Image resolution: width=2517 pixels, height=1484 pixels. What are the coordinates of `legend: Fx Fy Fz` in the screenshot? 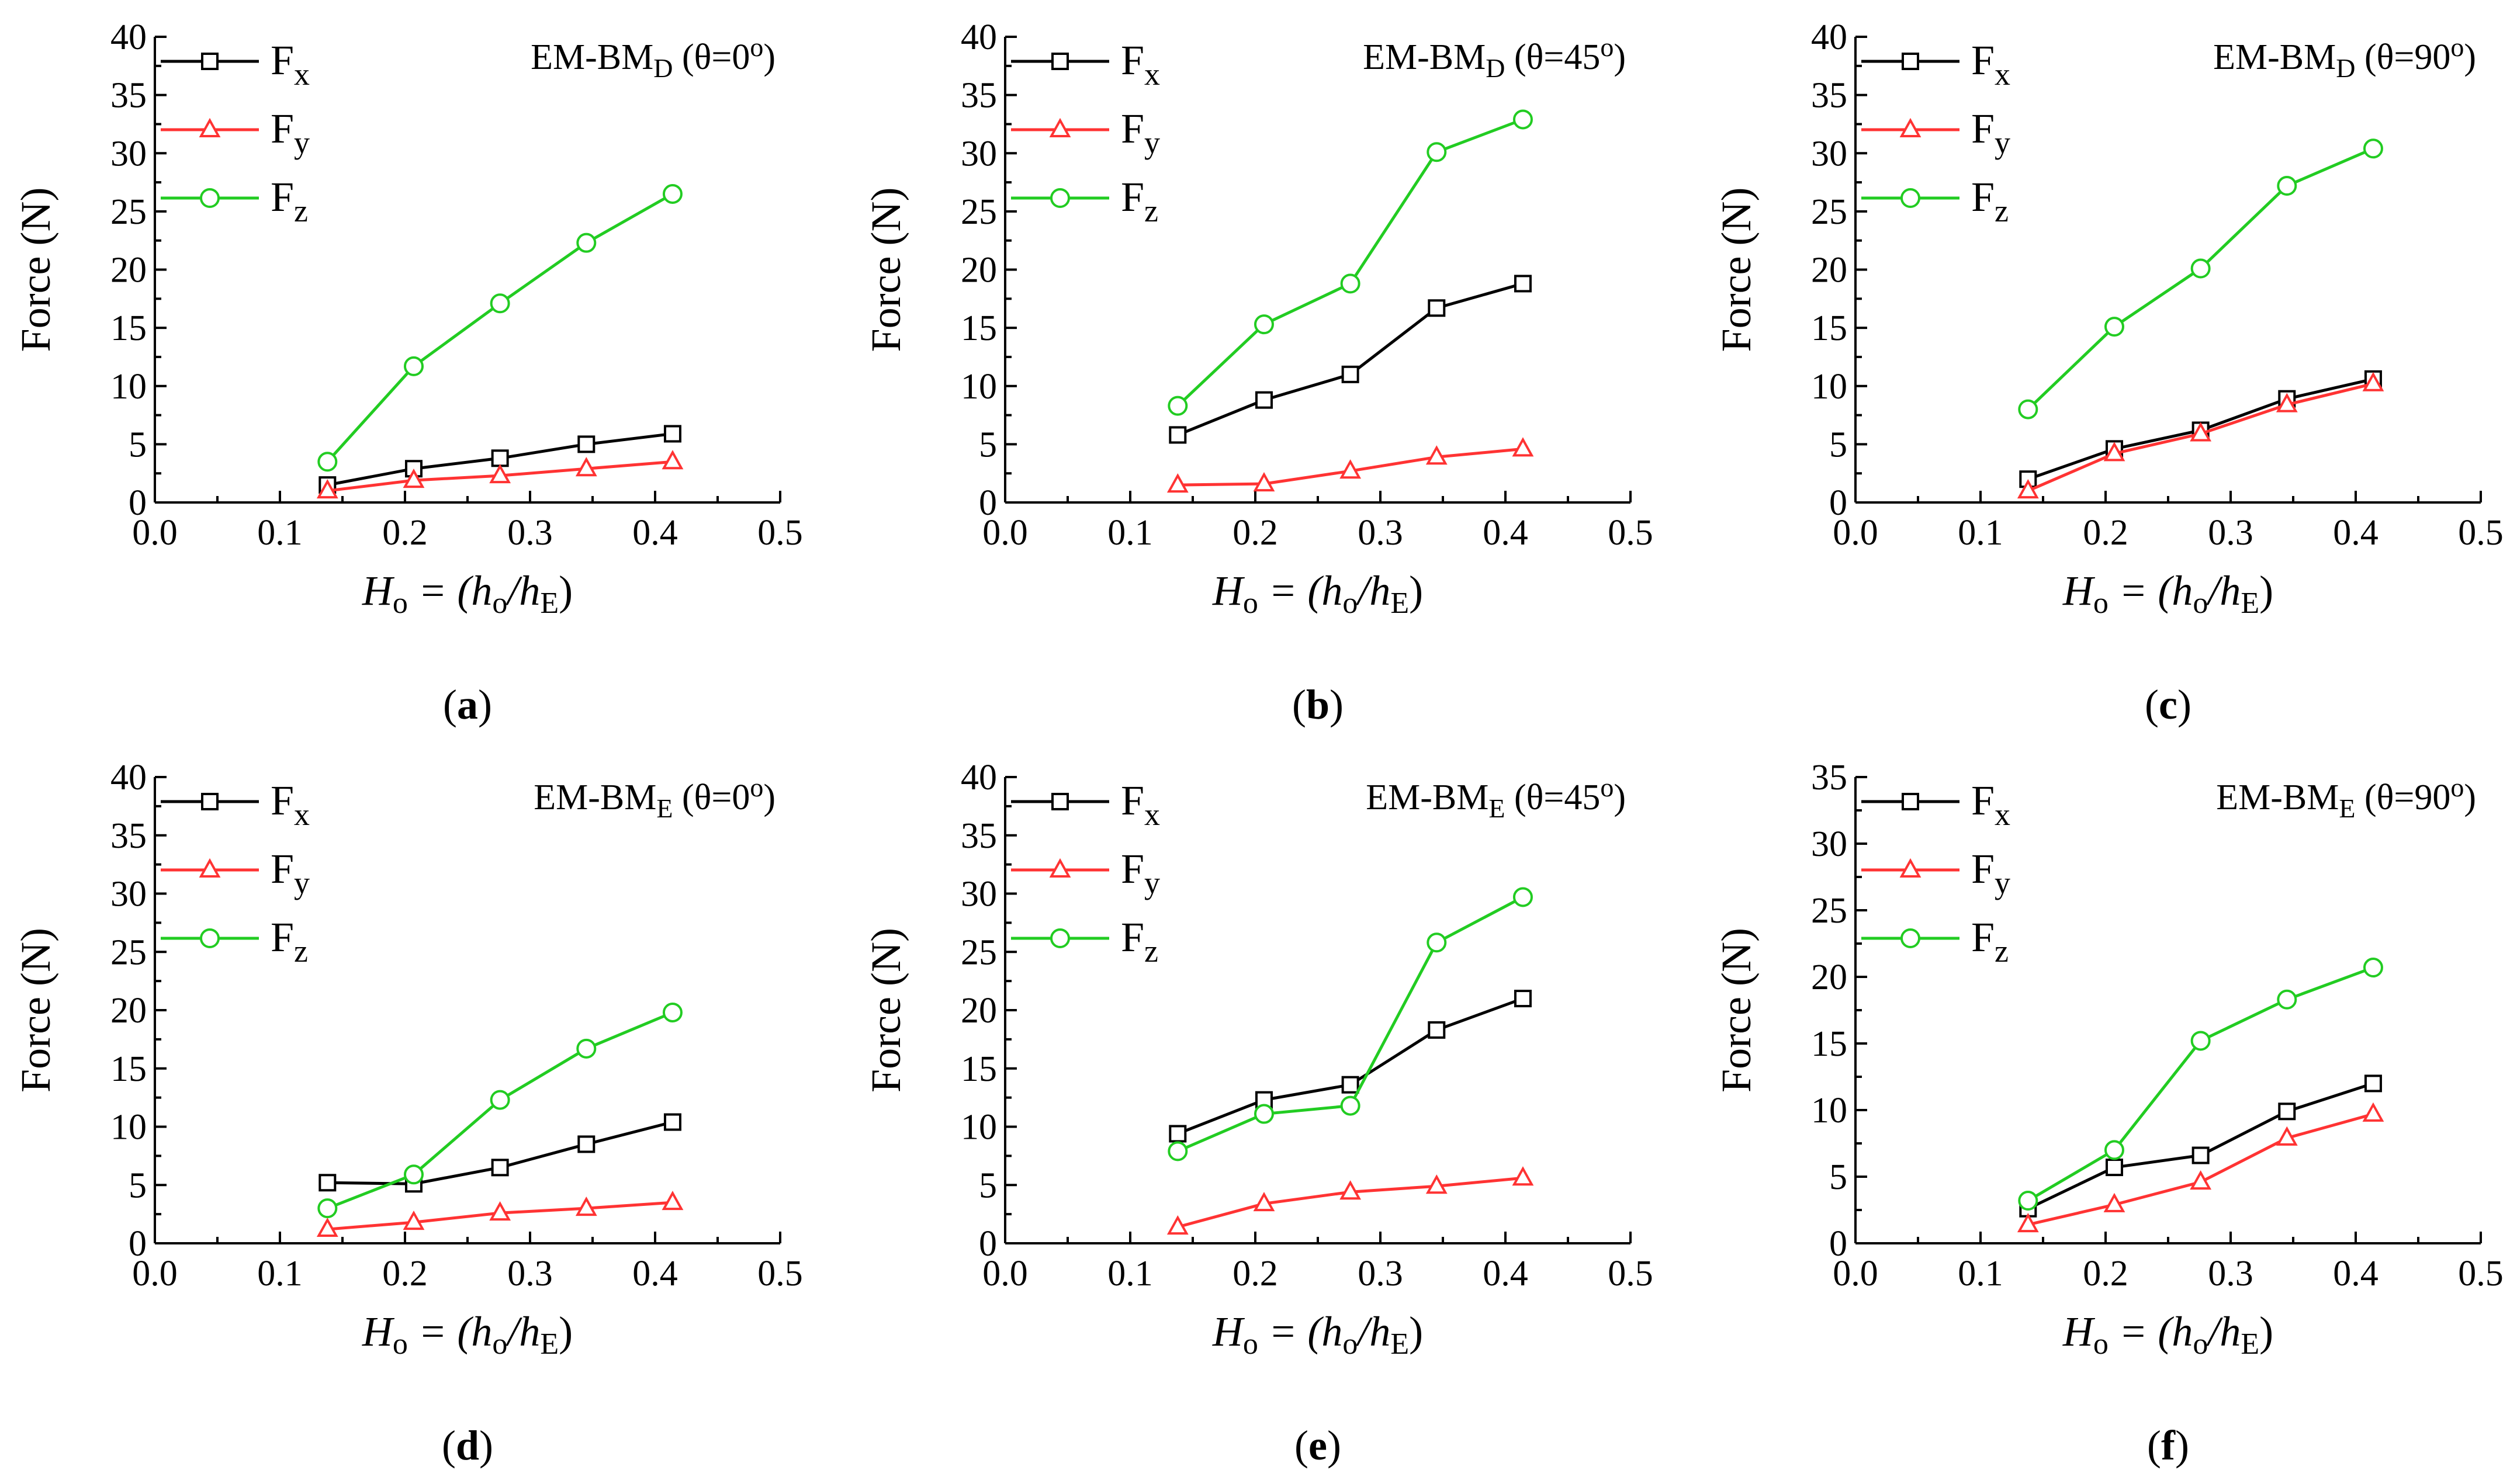 It's located at (1935, 132).